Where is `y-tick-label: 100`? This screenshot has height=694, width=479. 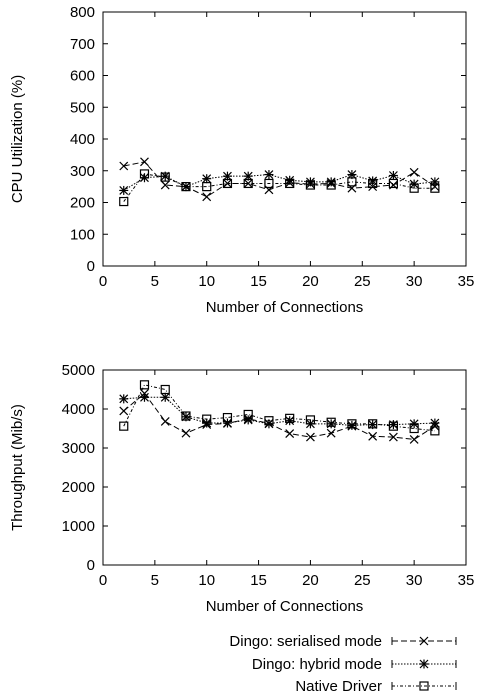
y-tick-label: 100 is located at coordinates (82, 234).